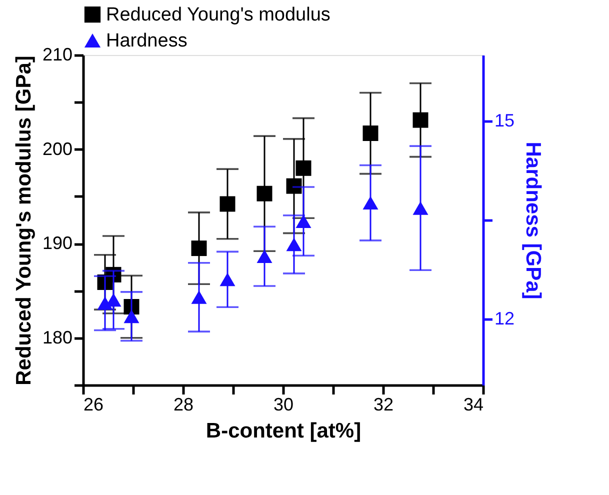 This screenshot has height=495, width=609. What do you see at coordinates (57, 54) in the screenshot?
I see `y-tick-label: 210` at bounding box center [57, 54].